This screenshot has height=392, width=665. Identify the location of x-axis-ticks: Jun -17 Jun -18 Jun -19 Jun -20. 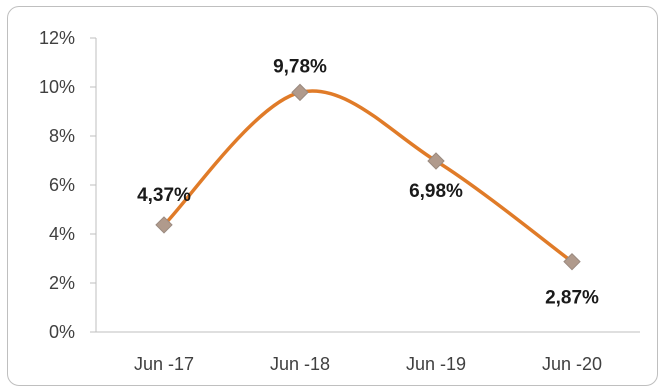
(368, 364).